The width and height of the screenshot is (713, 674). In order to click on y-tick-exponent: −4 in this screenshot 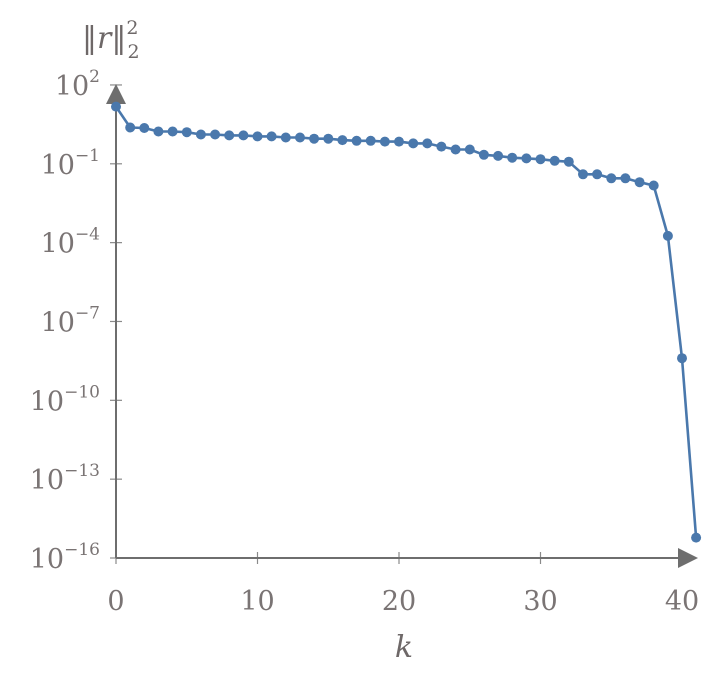, I will do `click(87, 235)`.